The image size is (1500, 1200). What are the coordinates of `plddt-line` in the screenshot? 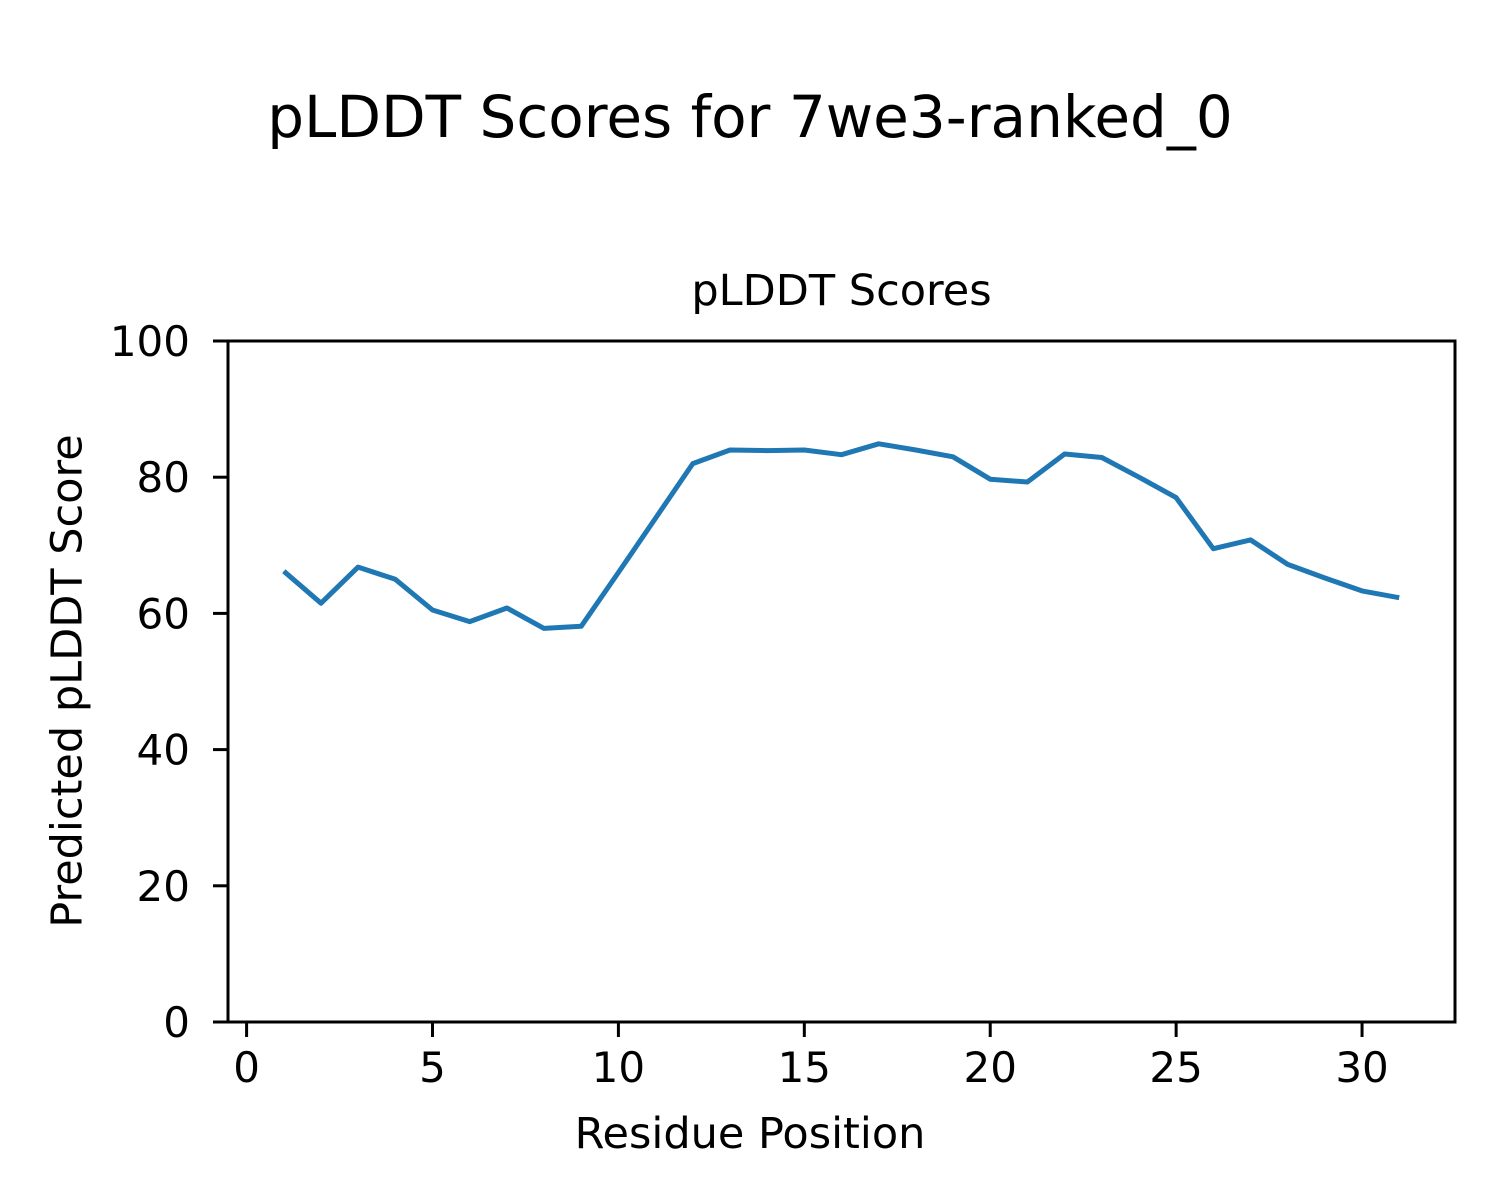 It's located at (841, 536).